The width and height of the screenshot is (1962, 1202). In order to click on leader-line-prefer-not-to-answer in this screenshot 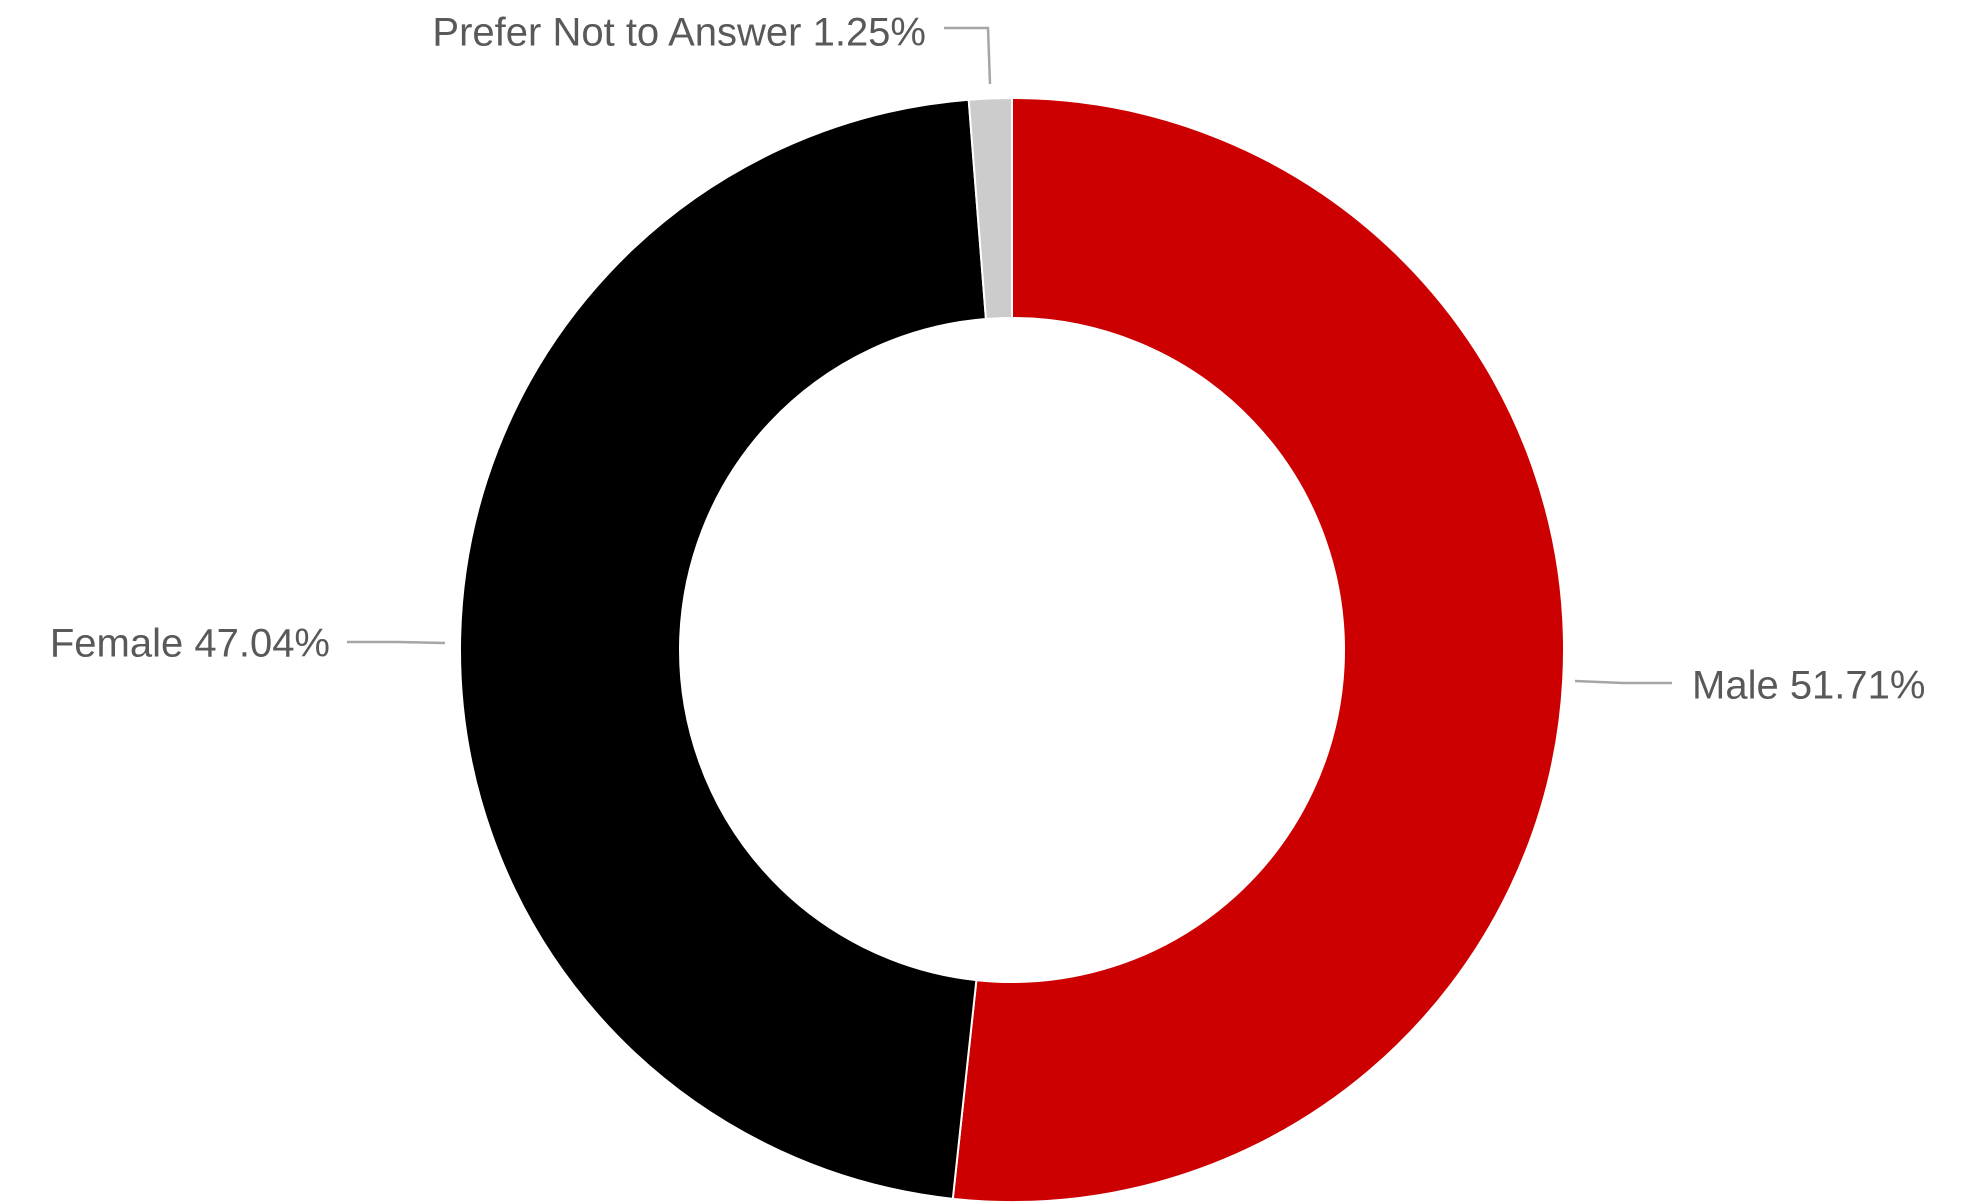, I will do `click(968, 55)`.